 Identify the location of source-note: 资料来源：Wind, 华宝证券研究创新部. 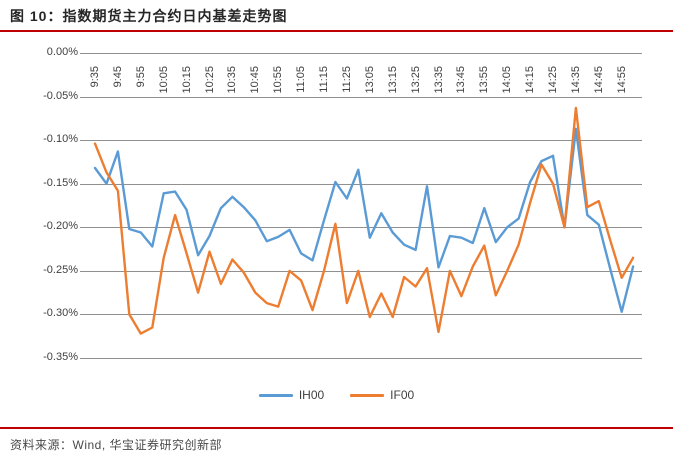
(116, 445).